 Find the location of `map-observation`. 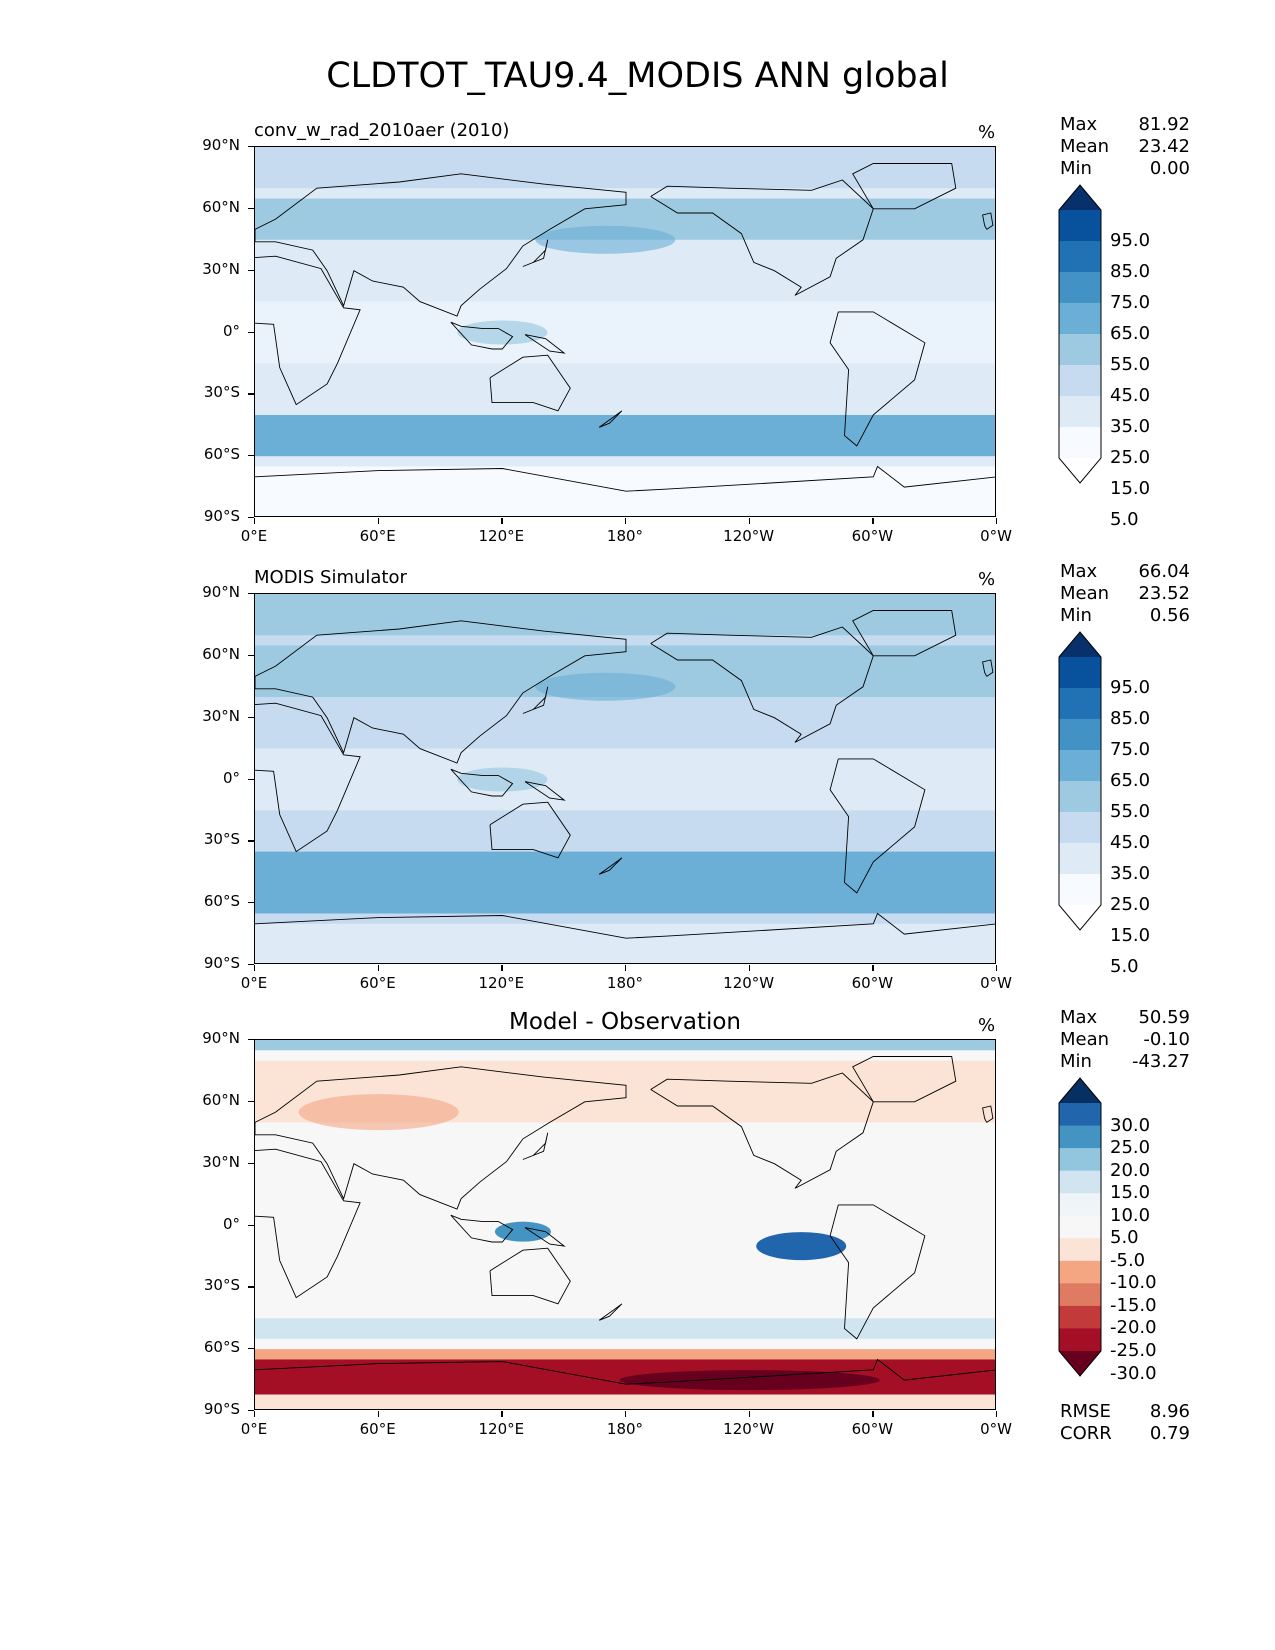

map-observation is located at coordinates (625, 778).